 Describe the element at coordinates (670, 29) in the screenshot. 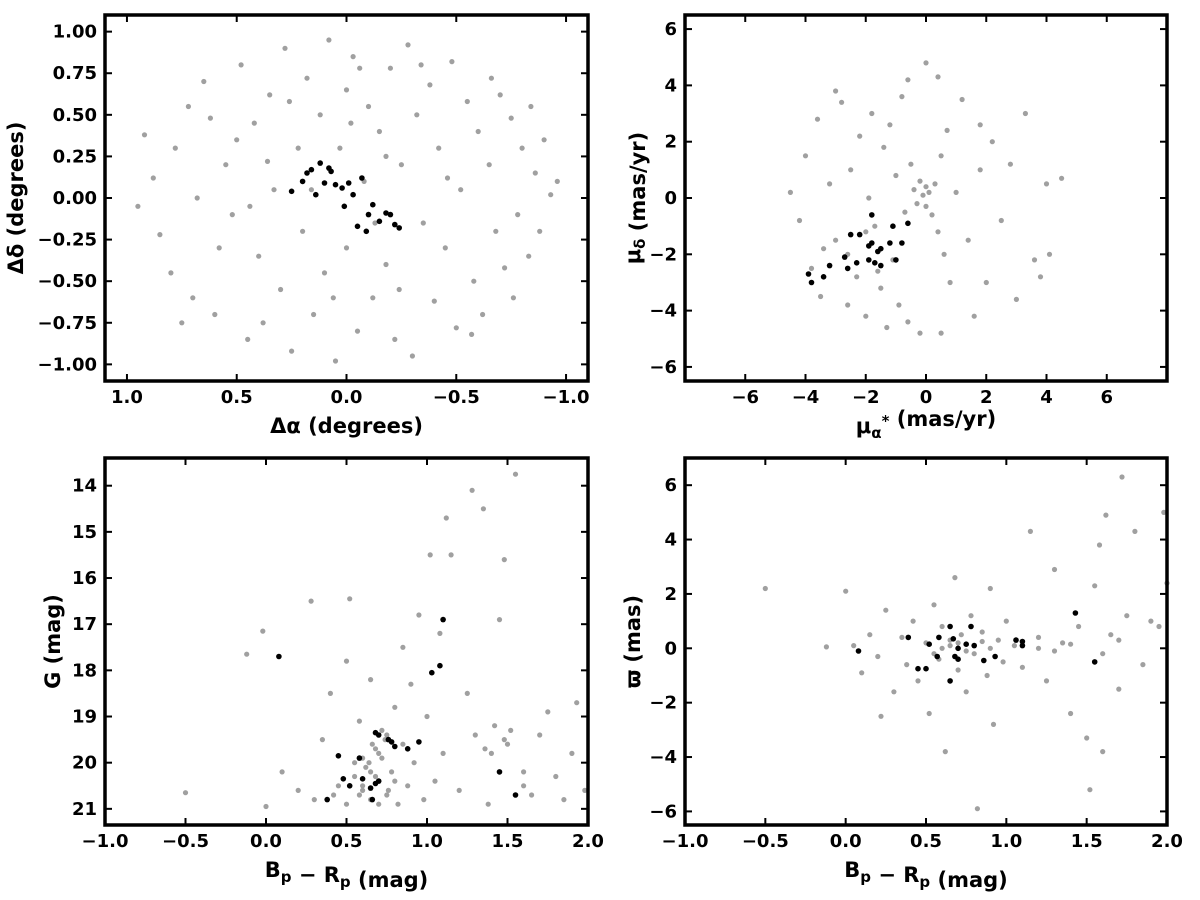

I see `proper-motion-y-tick-label: 6` at that location.